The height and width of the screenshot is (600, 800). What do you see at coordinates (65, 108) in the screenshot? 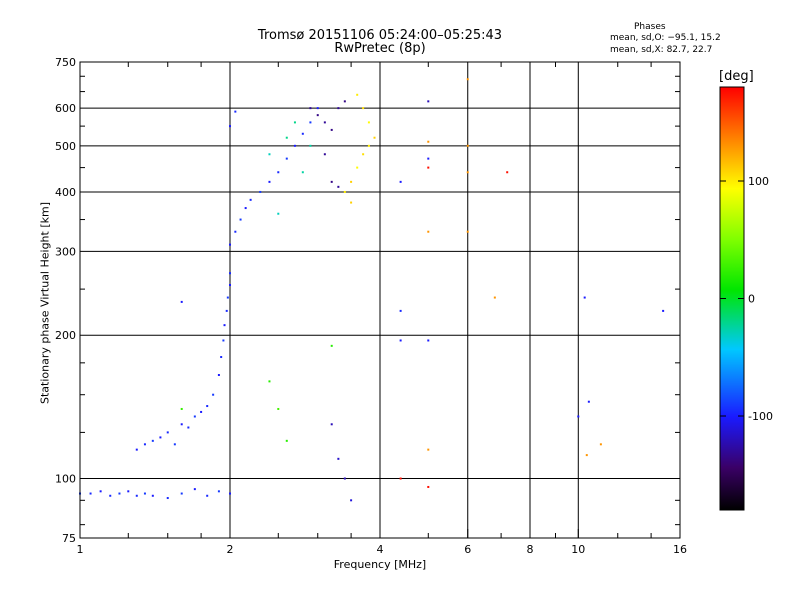
I see `y-tick-label: 600` at bounding box center [65, 108].